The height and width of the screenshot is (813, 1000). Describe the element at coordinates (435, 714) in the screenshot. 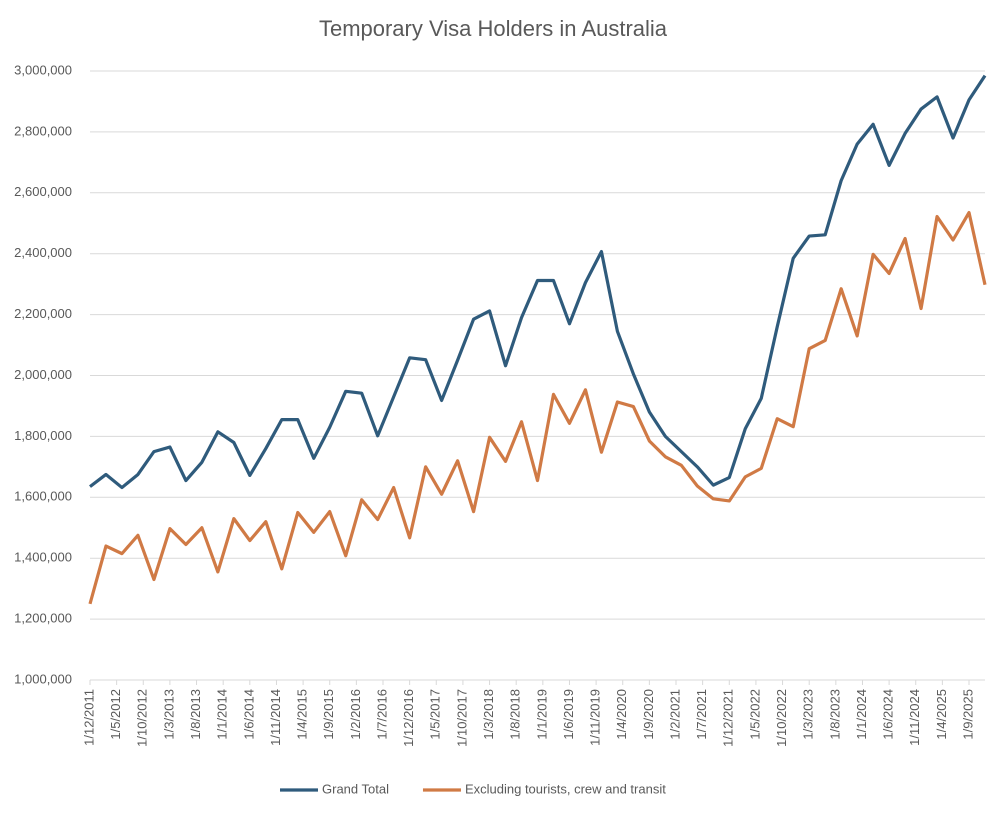

I see `x-tick-label: 1/5/2017` at that location.